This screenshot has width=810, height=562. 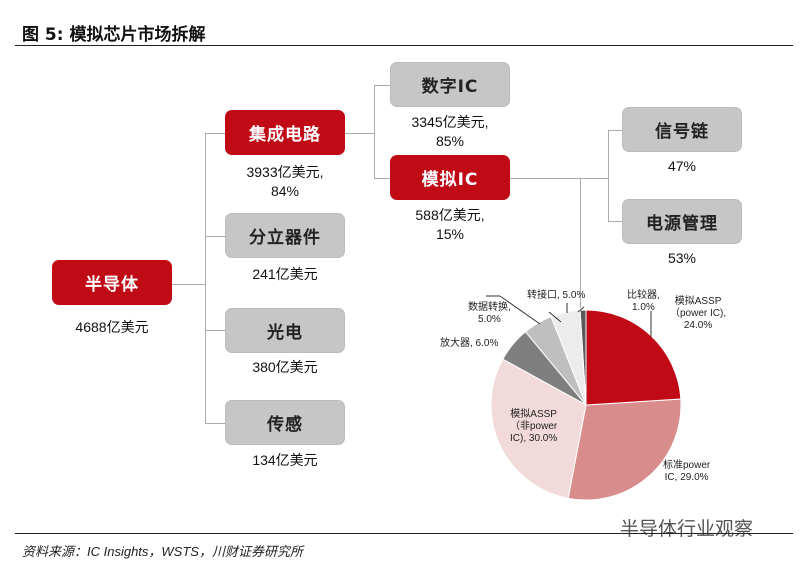 I want to click on ic-value: 3933亿美元, 84%, so click(x=285, y=182).